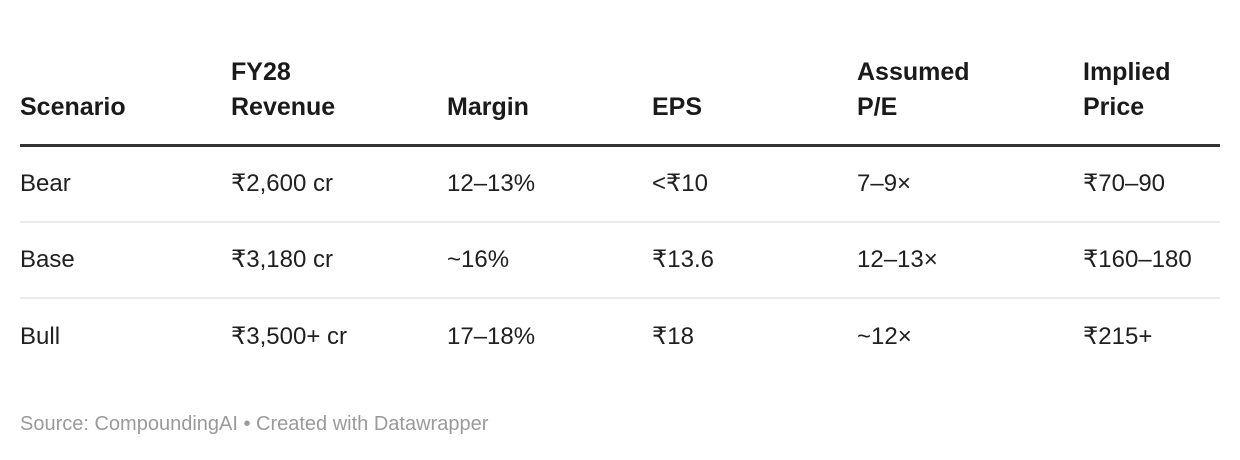  Describe the element at coordinates (1151, 73) in the screenshot. I see `column-header-implied-price: Implied Price` at that location.